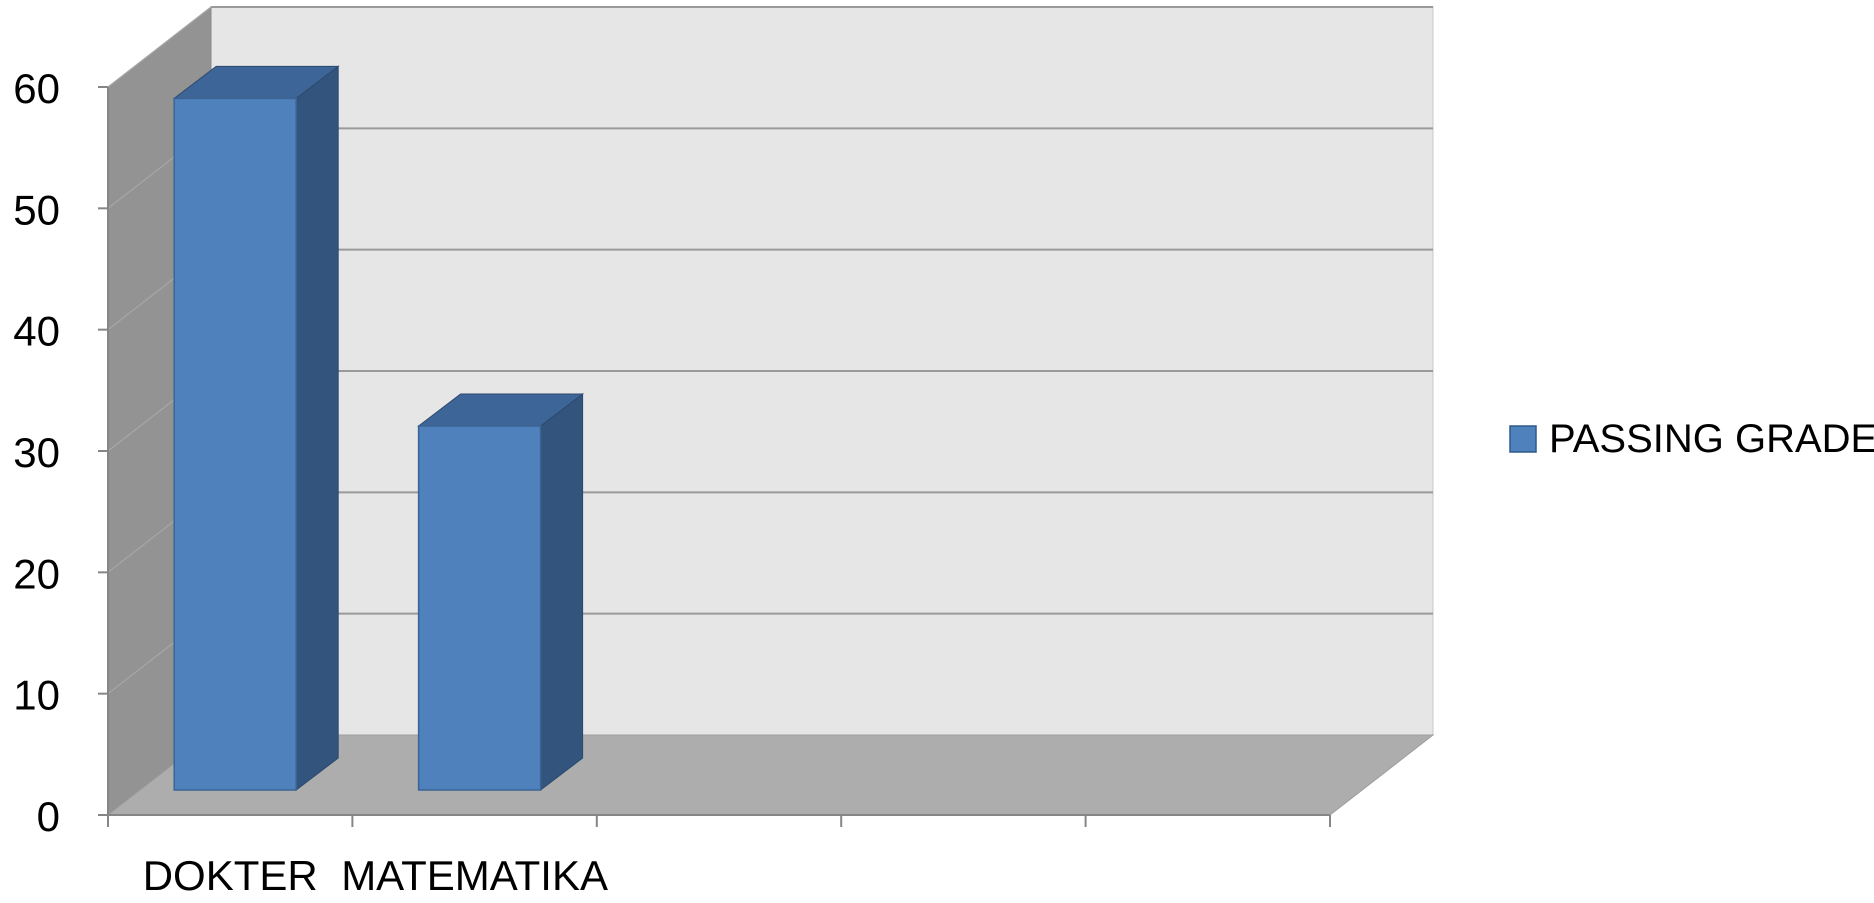 This screenshot has height=903, width=1874. I want to click on y-tick-label: 0, so click(48, 816).